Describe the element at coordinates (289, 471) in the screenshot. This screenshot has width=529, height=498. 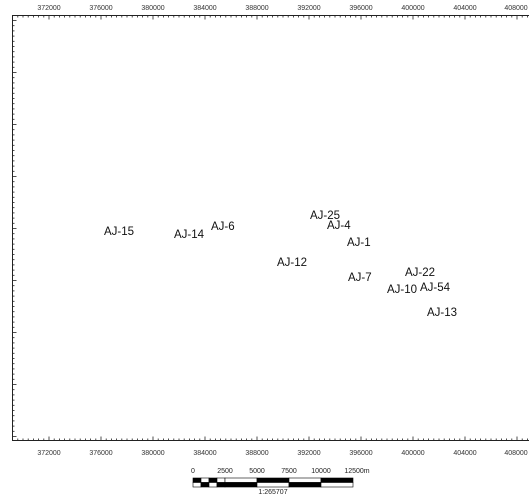
I see `scale-label: 7500` at that location.